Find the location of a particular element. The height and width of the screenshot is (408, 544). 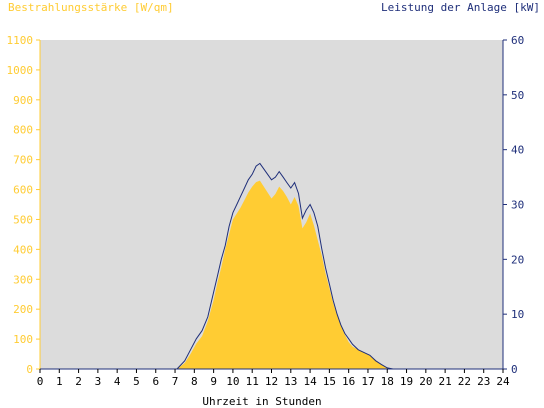

y-left-tick-label: 300 is located at coordinates (23, 279).